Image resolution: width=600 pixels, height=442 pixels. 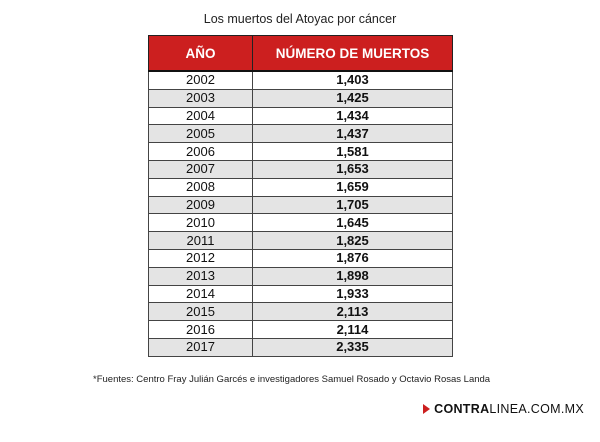 I want to click on cell-year: 2011, so click(x=200, y=240).